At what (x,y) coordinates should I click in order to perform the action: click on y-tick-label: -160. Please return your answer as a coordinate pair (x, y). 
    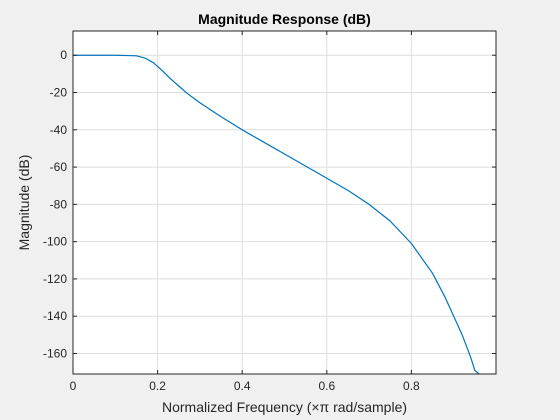
    Looking at the image, I should click on (55, 353).